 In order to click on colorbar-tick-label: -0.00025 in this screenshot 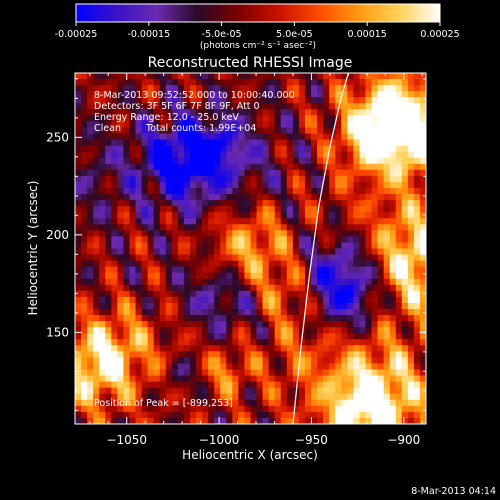, I will do `click(76, 34)`.